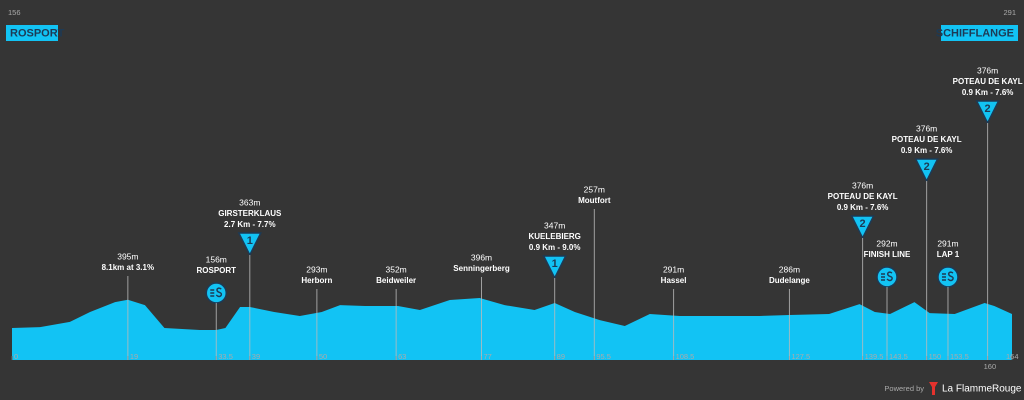 This screenshot has width=1024, height=400. I want to click on x-tick-label: 33.5, so click(225, 356).